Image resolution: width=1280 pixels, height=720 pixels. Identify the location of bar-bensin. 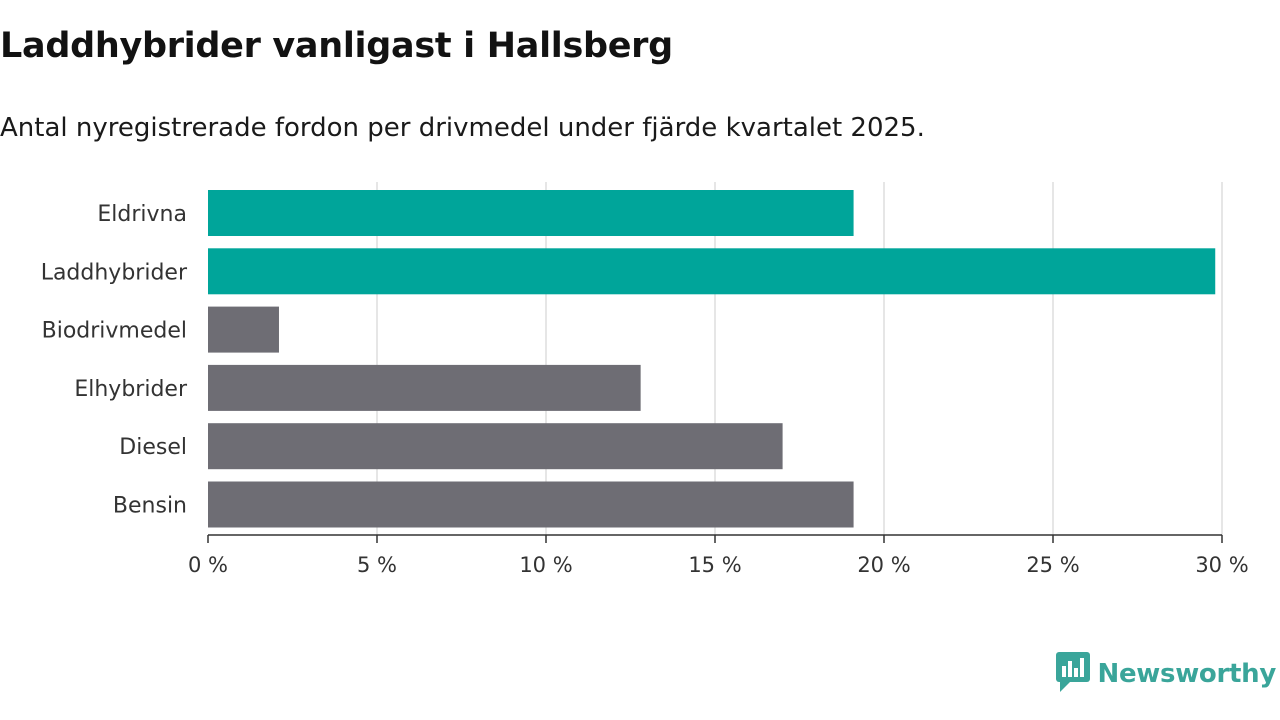
(531, 504).